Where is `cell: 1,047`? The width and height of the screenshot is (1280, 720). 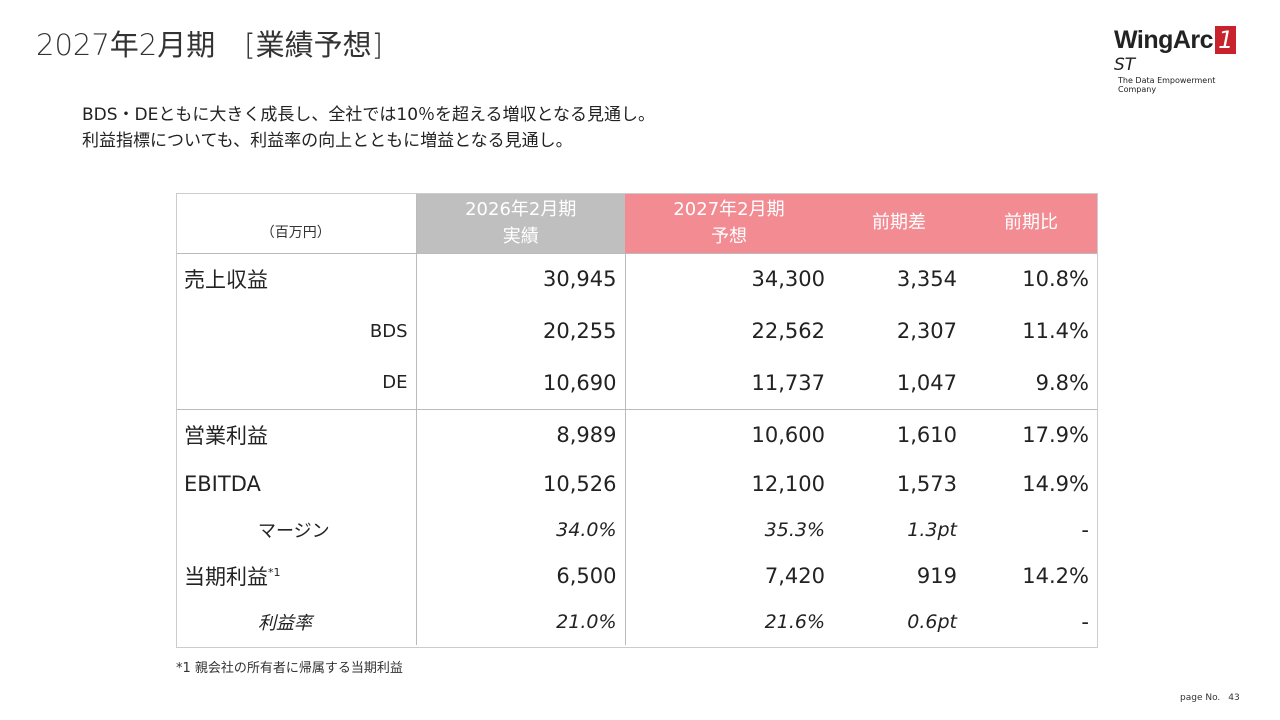
cell: 1,047 is located at coordinates (926, 382).